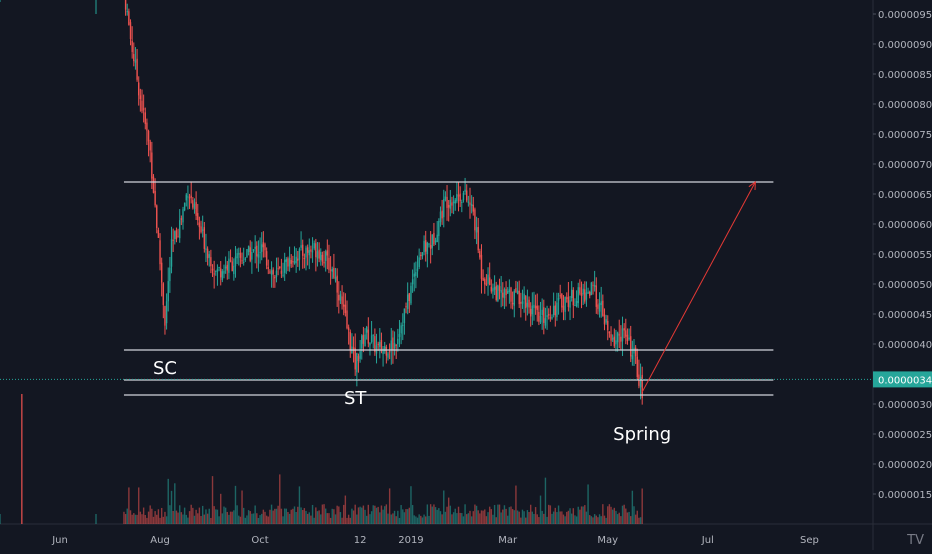  Describe the element at coordinates (410, 540) in the screenshot. I see `x-tick-label: 2019` at that location.